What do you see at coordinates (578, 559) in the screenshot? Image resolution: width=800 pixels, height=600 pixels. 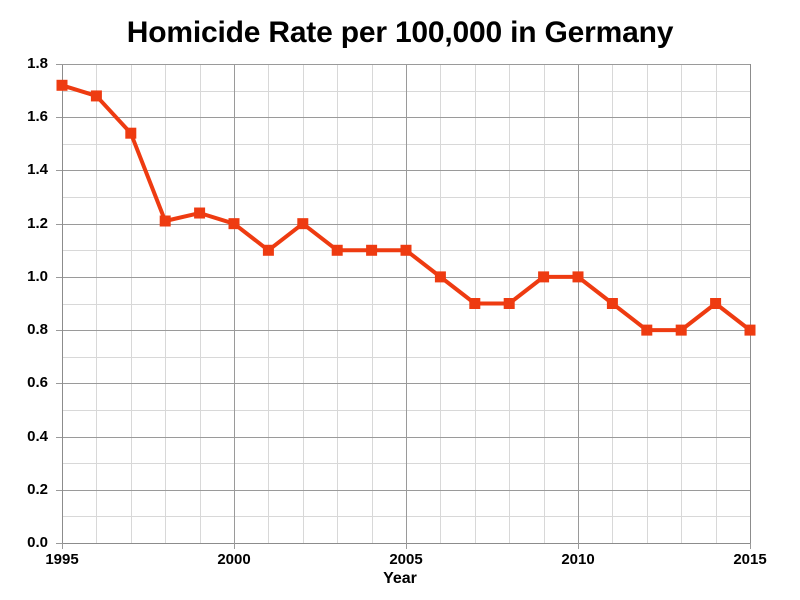 I see `x-tick-label: 2010` at bounding box center [578, 559].